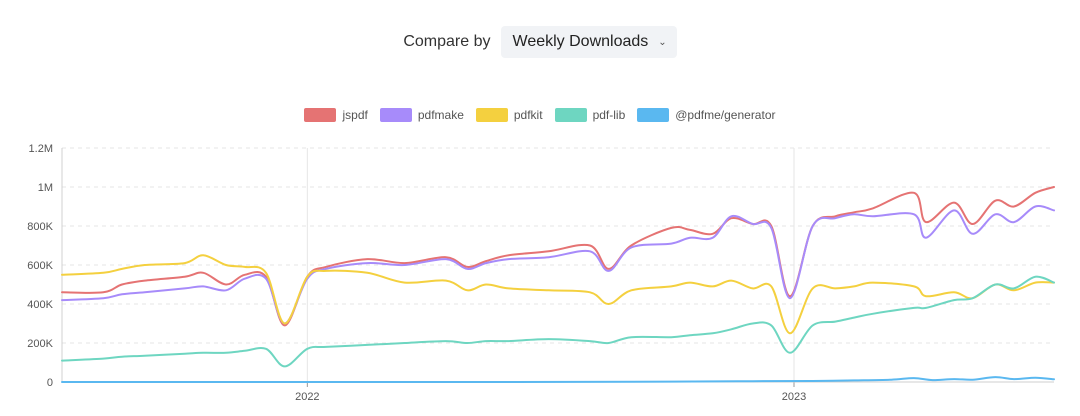  Describe the element at coordinates (40, 305) in the screenshot. I see `y-tick-label: 400K` at that location.